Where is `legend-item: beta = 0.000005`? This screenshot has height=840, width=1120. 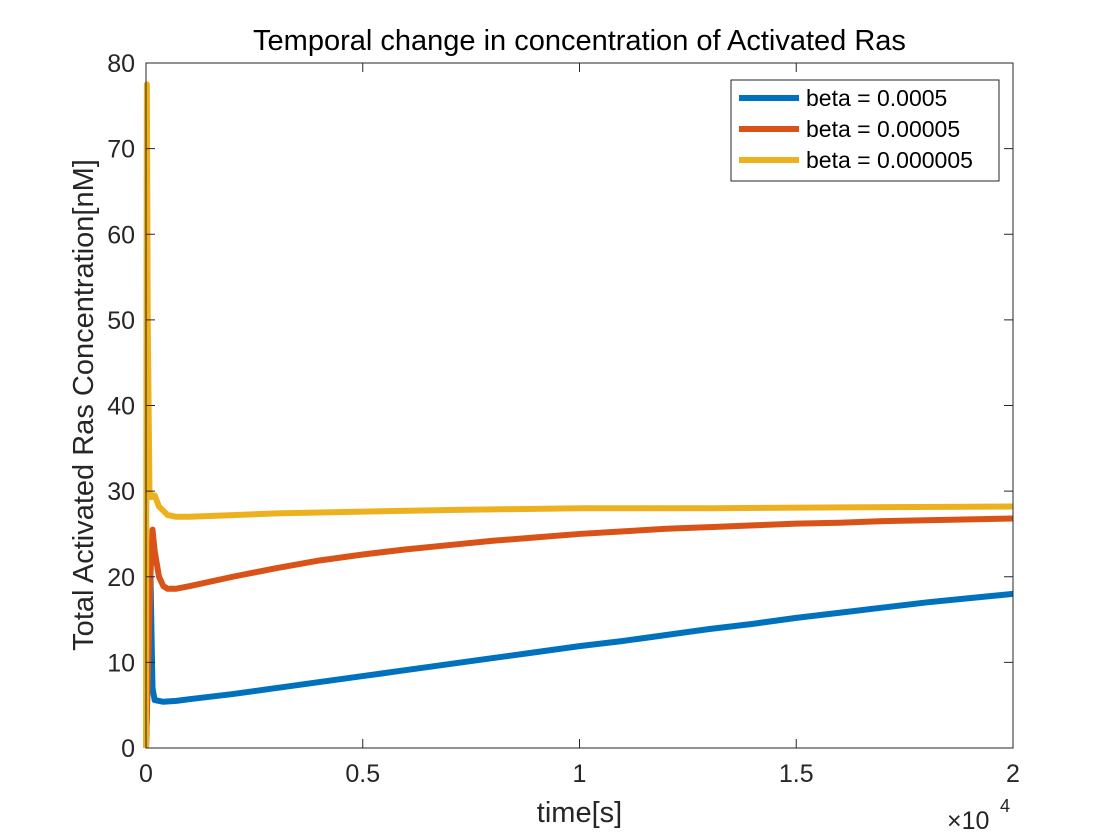
legend-item: beta = 0.000005 is located at coordinates (856, 160).